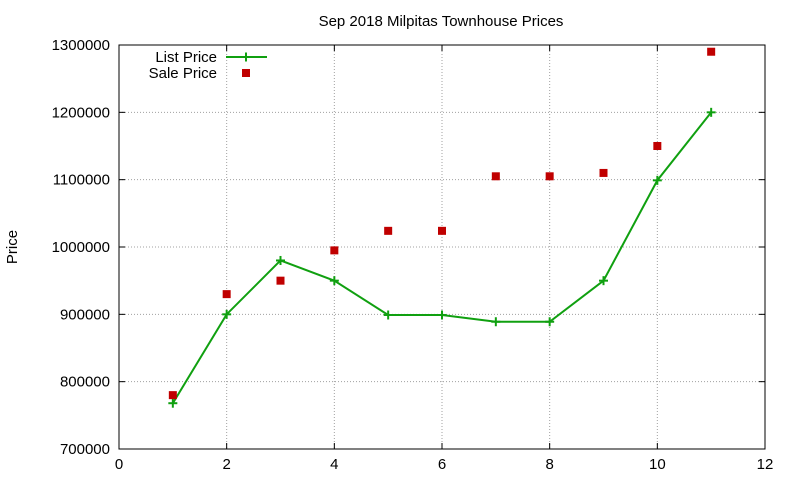  What do you see at coordinates (85, 382) in the screenshot?
I see `y-tick-label: 800000` at bounding box center [85, 382].